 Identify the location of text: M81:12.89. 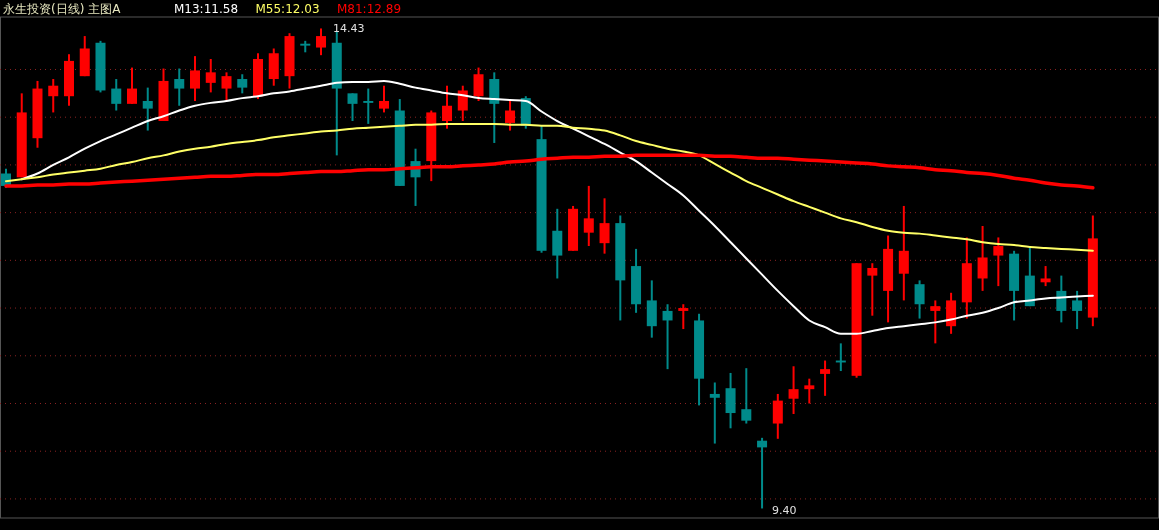
(369, 9).